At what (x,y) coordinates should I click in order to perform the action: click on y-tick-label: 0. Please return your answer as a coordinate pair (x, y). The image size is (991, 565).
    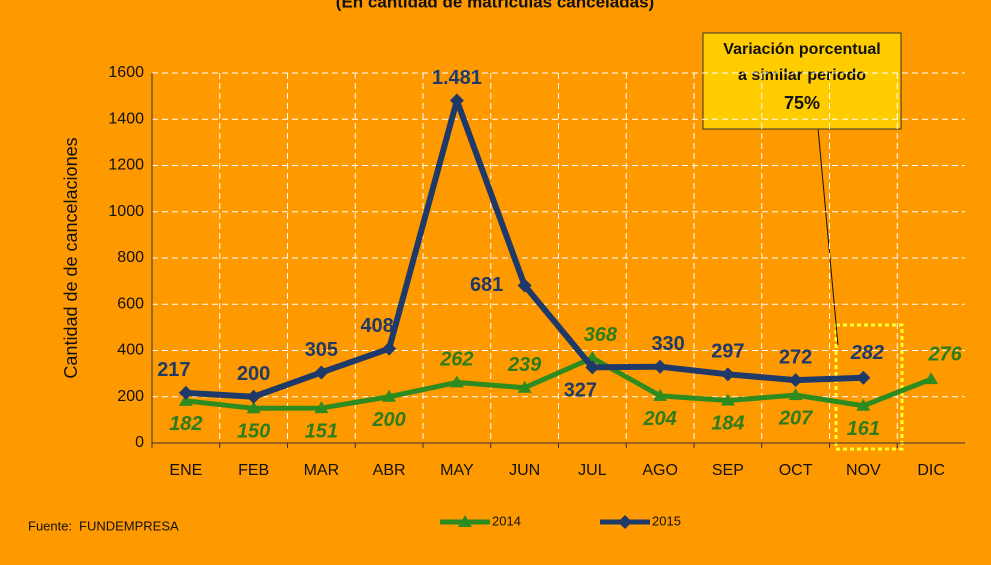
    Looking at the image, I should click on (139, 442).